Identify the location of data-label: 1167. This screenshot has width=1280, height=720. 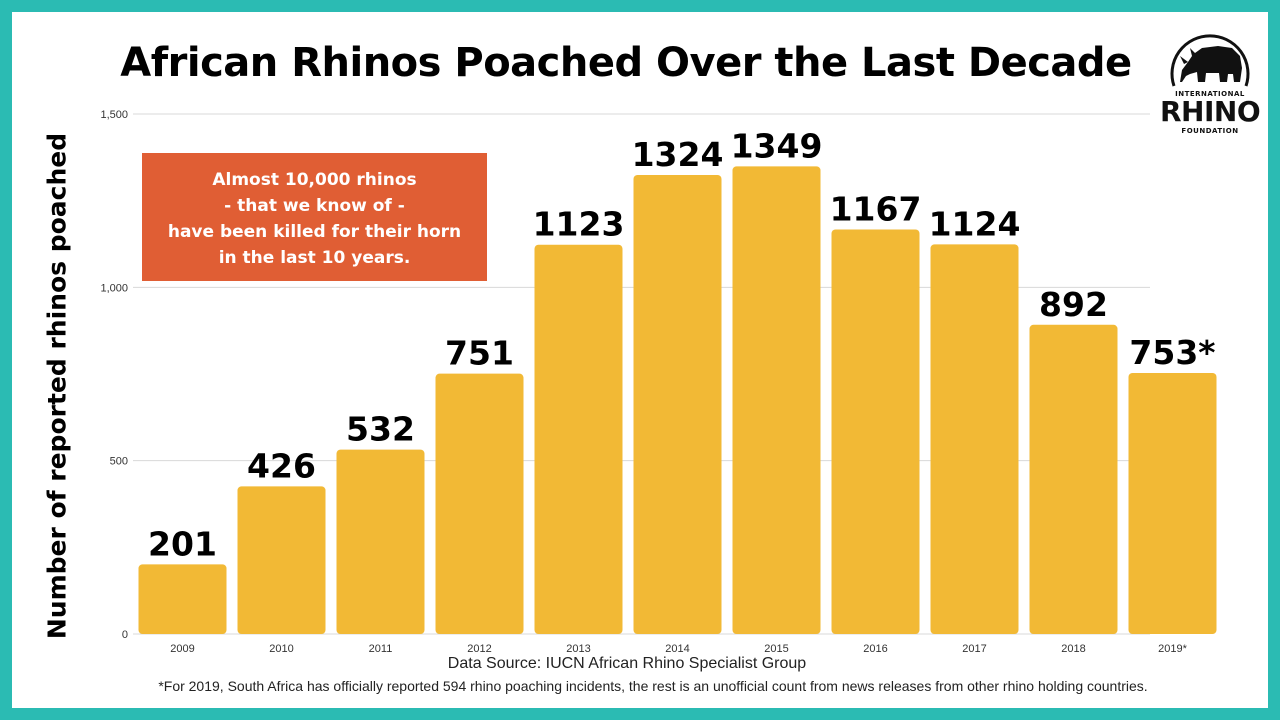
(876, 208).